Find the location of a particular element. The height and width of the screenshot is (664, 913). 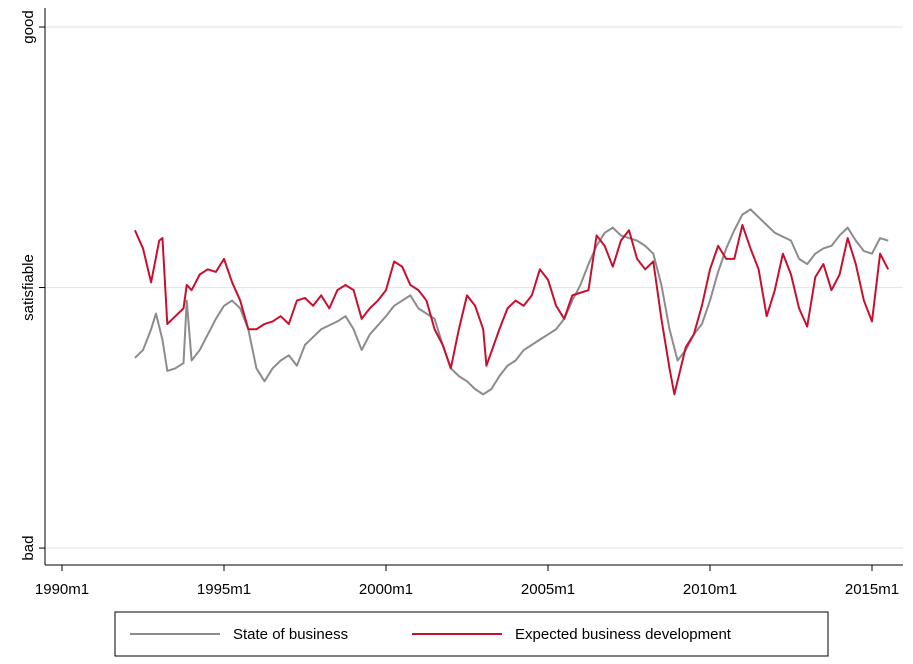

x-tick-label: 2000m1 is located at coordinates (386, 589).